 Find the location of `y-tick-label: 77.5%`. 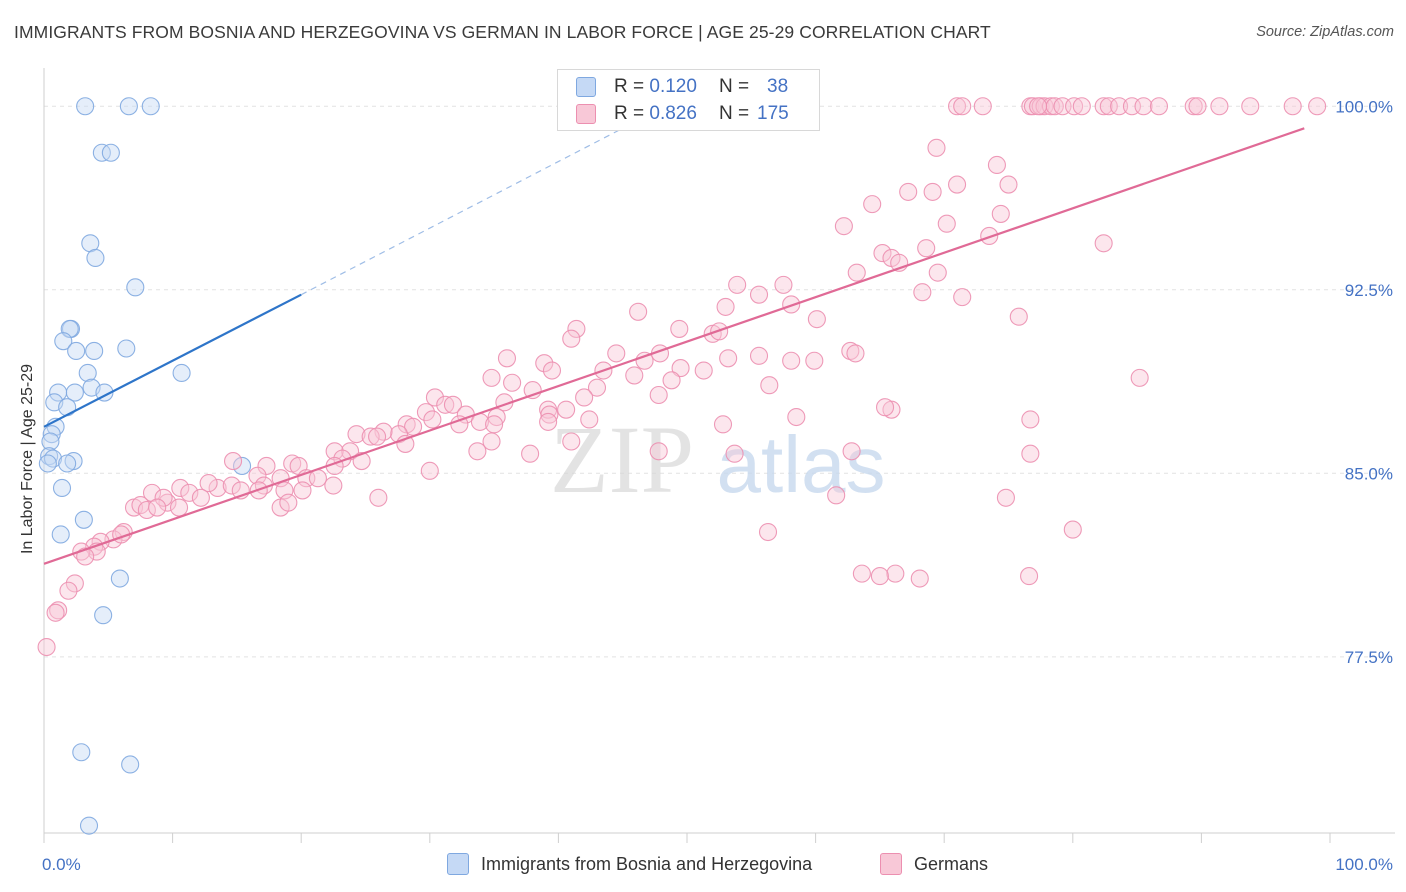

y-tick-label: 77.5% is located at coordinates (1369, 657).